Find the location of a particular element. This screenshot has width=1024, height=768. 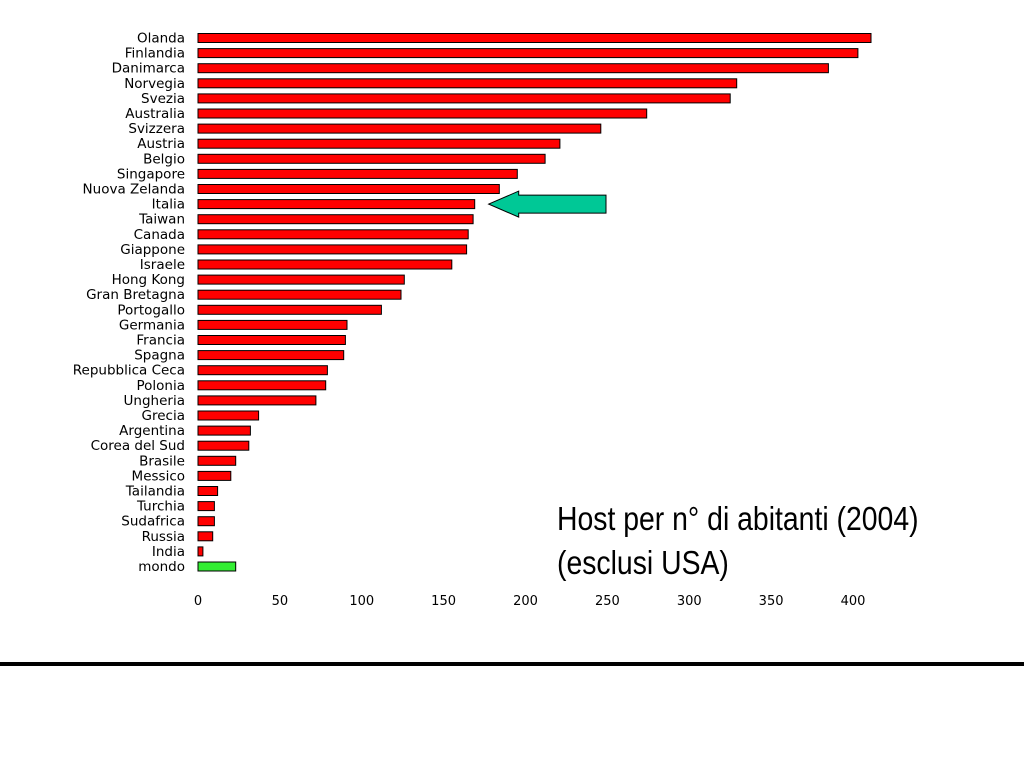

bar-austria is located at coordinates (379, 143).